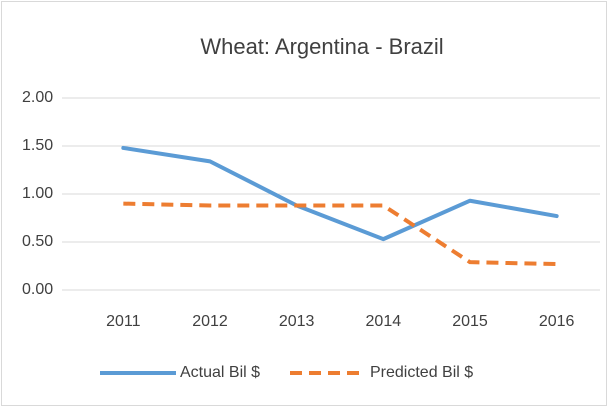 This screenshot has width=616, height=413. What do you see at coordinates (37, 193) in the screenshot?
I see `y-tick-label: 1.00` at bounding box center [37, 193].